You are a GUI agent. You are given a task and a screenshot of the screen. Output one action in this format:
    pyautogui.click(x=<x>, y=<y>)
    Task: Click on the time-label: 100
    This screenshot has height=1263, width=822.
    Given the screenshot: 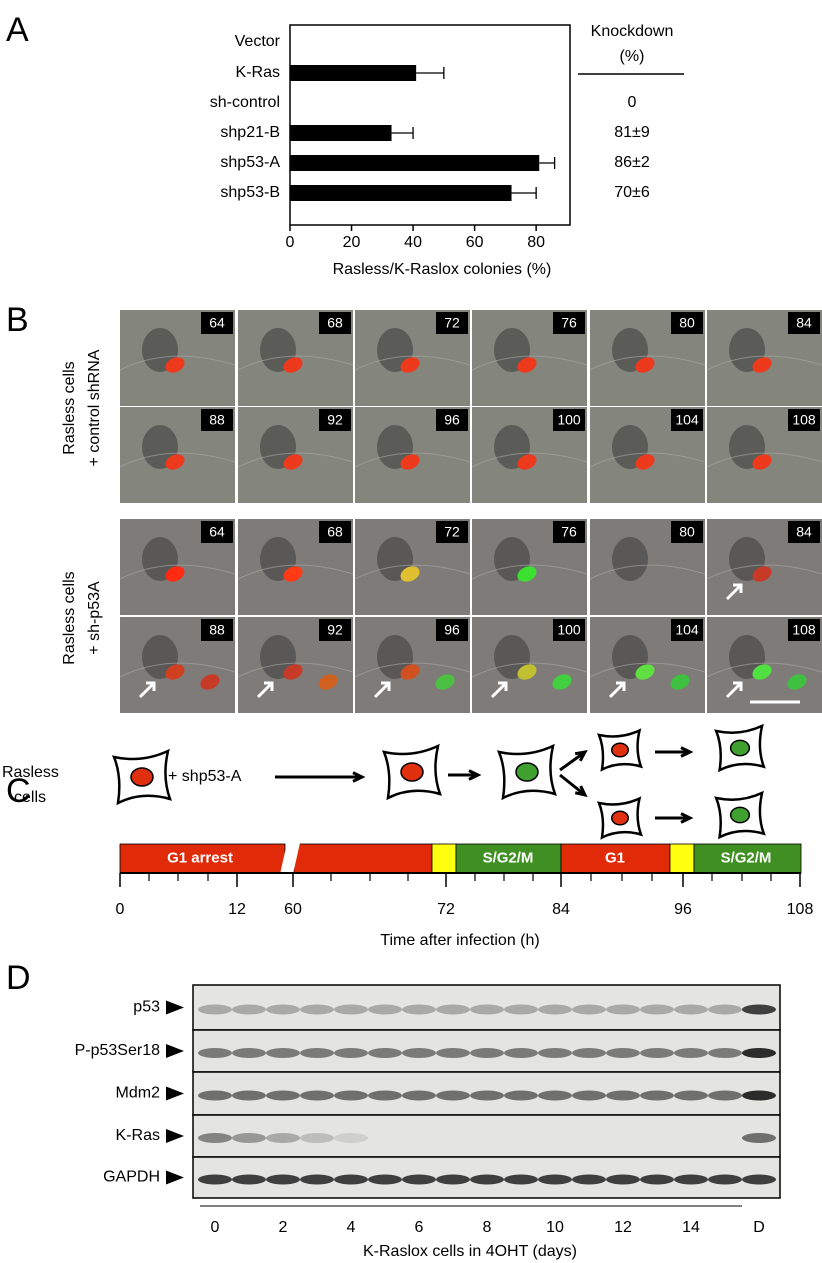 What is the action you would take?
    pyautogui.click(x=569, y=420)
    